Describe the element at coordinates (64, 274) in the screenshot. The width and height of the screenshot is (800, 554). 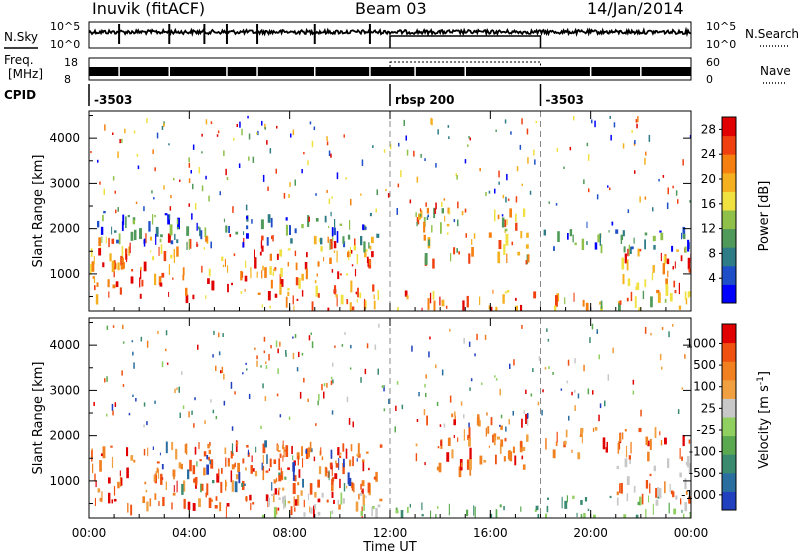
I see `y-tick-label: 1000` at that location.